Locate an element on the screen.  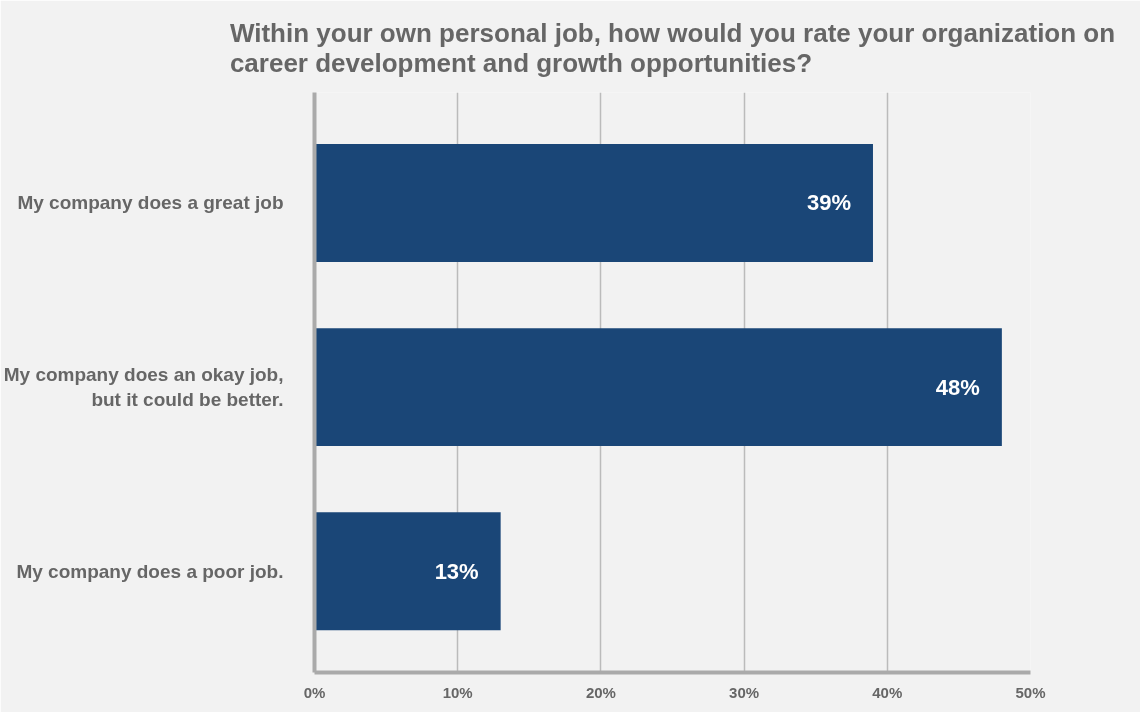
x-tick-label: 20% is located at coordinates (600, 692).